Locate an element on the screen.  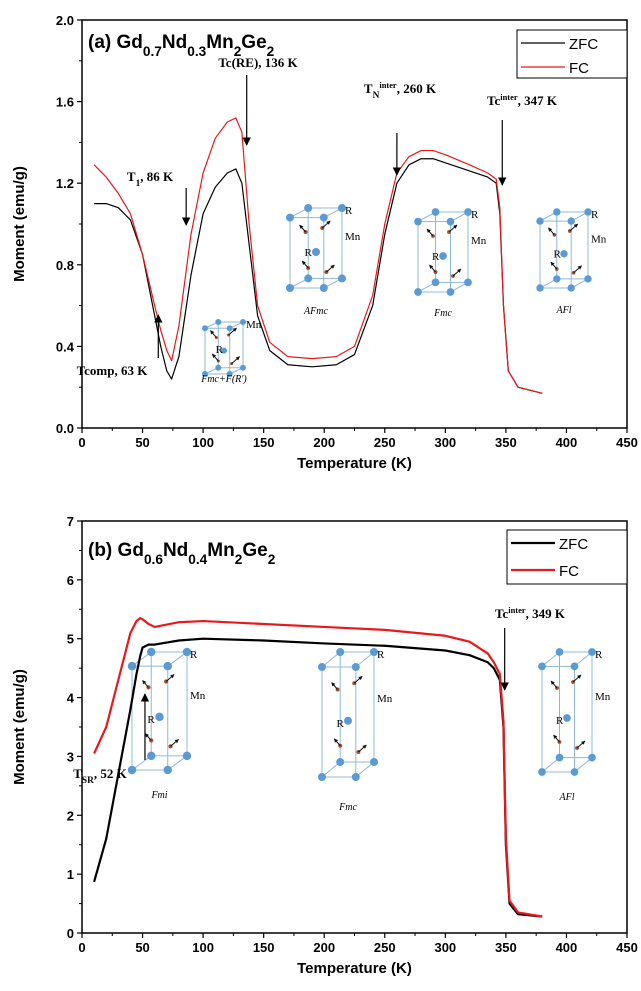
x-tick-label: 350 is located at coordinates (506, 442).